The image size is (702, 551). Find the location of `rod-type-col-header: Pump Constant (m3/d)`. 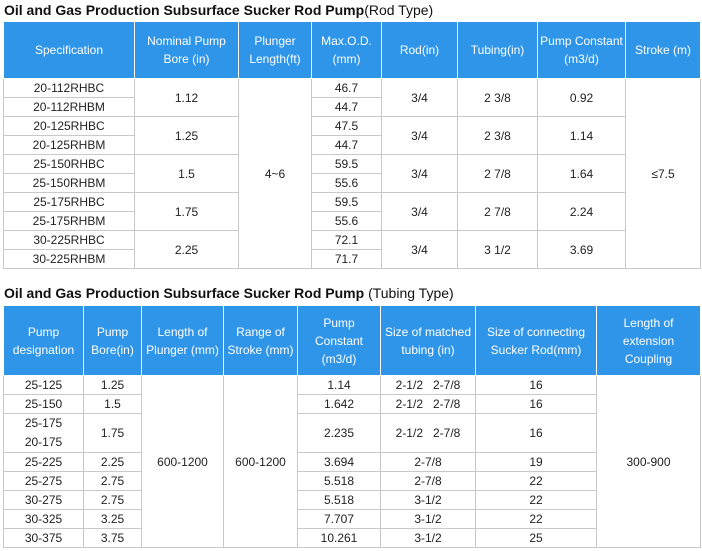

rod-type-col-header: Pump Constant (m3/d) is located at coordinates (581, 50).